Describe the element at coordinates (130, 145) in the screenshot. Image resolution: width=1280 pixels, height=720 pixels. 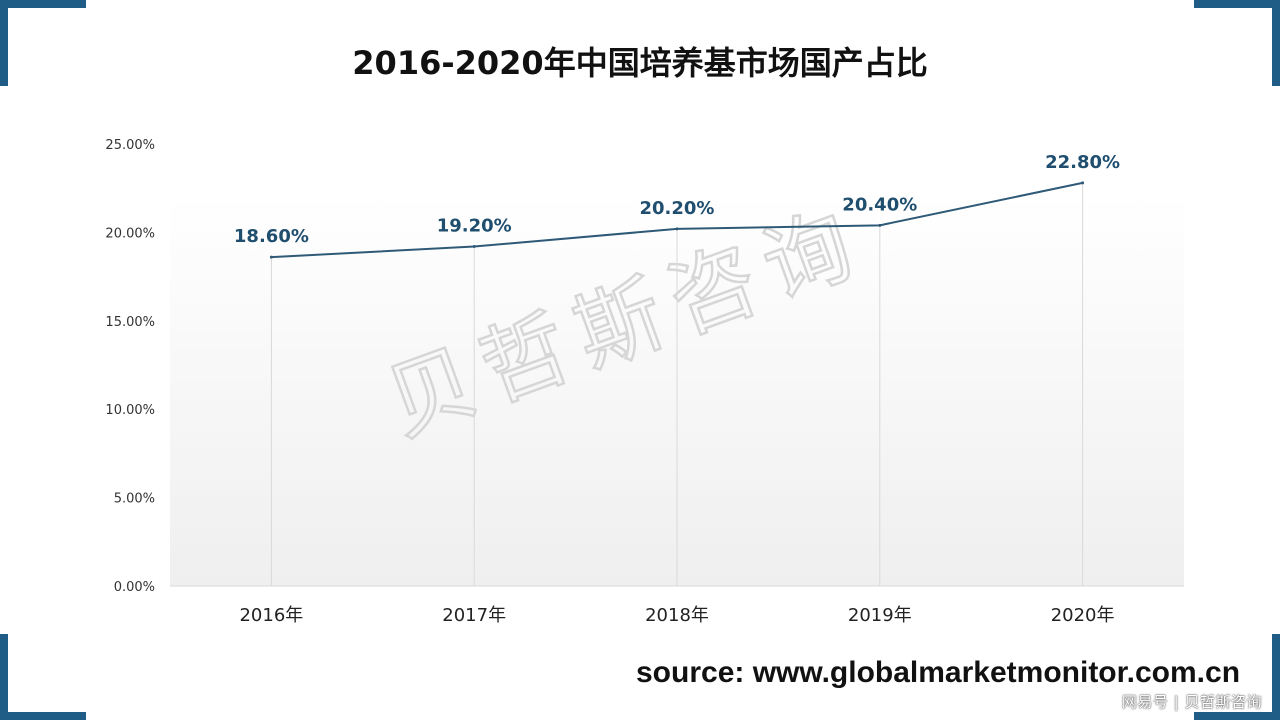
I see `y-tick-label: 25.00%` at that location.